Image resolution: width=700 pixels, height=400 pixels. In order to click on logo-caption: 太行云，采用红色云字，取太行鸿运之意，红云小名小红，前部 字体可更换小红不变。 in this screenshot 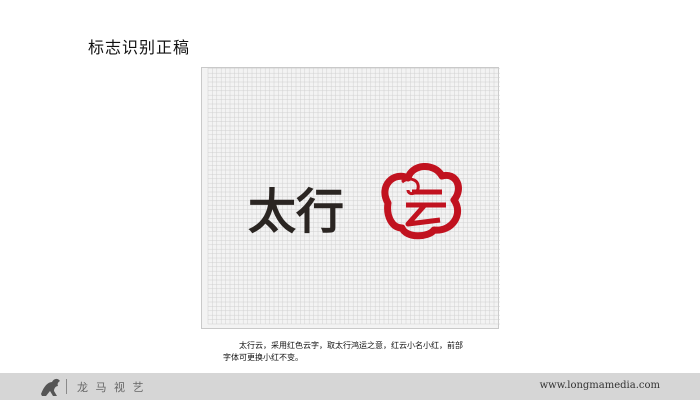, I will do `click(358, 352)`.